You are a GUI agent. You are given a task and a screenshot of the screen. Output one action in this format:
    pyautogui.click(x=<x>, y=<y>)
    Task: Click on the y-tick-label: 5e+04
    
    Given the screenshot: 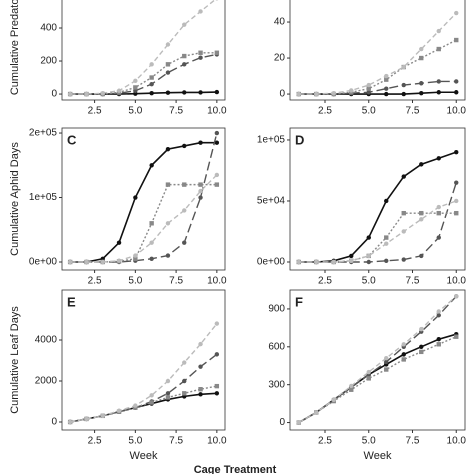 What is the action you would take?
    pyautogui.click(x=271, y=201)
    